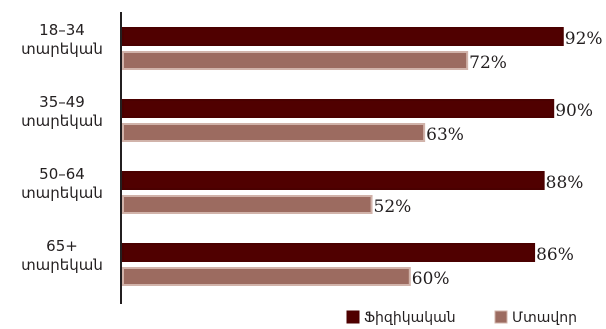  What do you see at coordinates (584, 39) in the screenshot?
I see `data-label-physical-0: 92%` at bounding box center [584, 39].